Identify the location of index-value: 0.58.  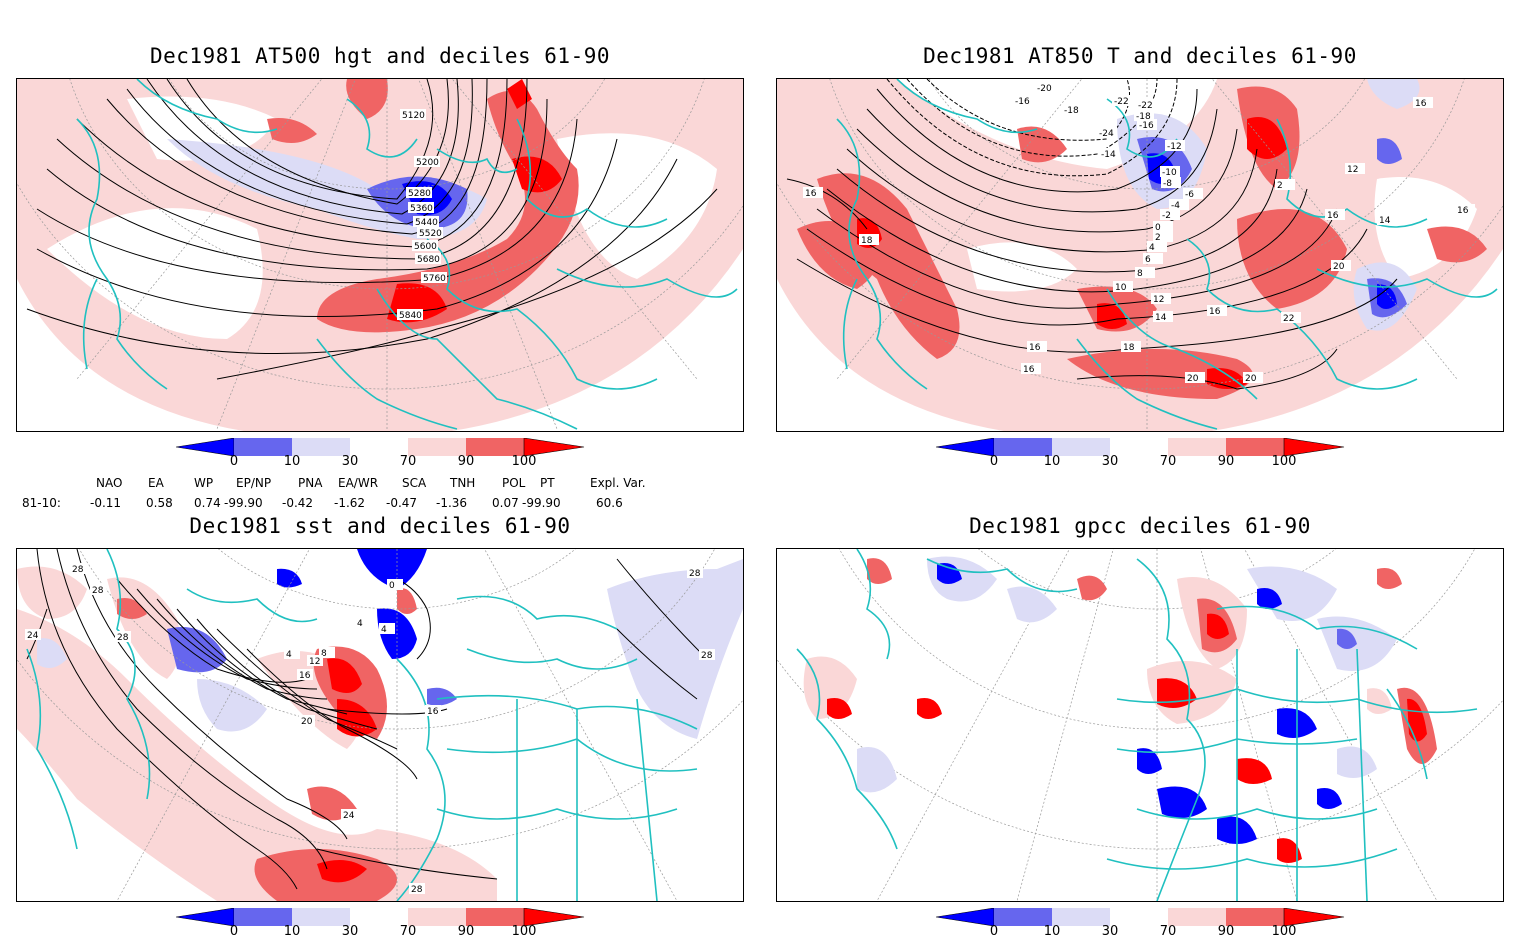
(159, 503).